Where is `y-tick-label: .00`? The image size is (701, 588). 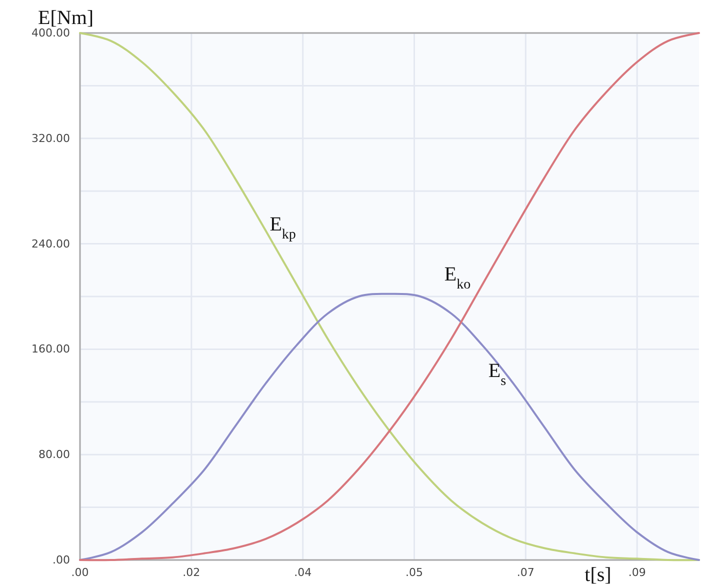
y-tick-label: .00 is located at coordinates (61, 560).